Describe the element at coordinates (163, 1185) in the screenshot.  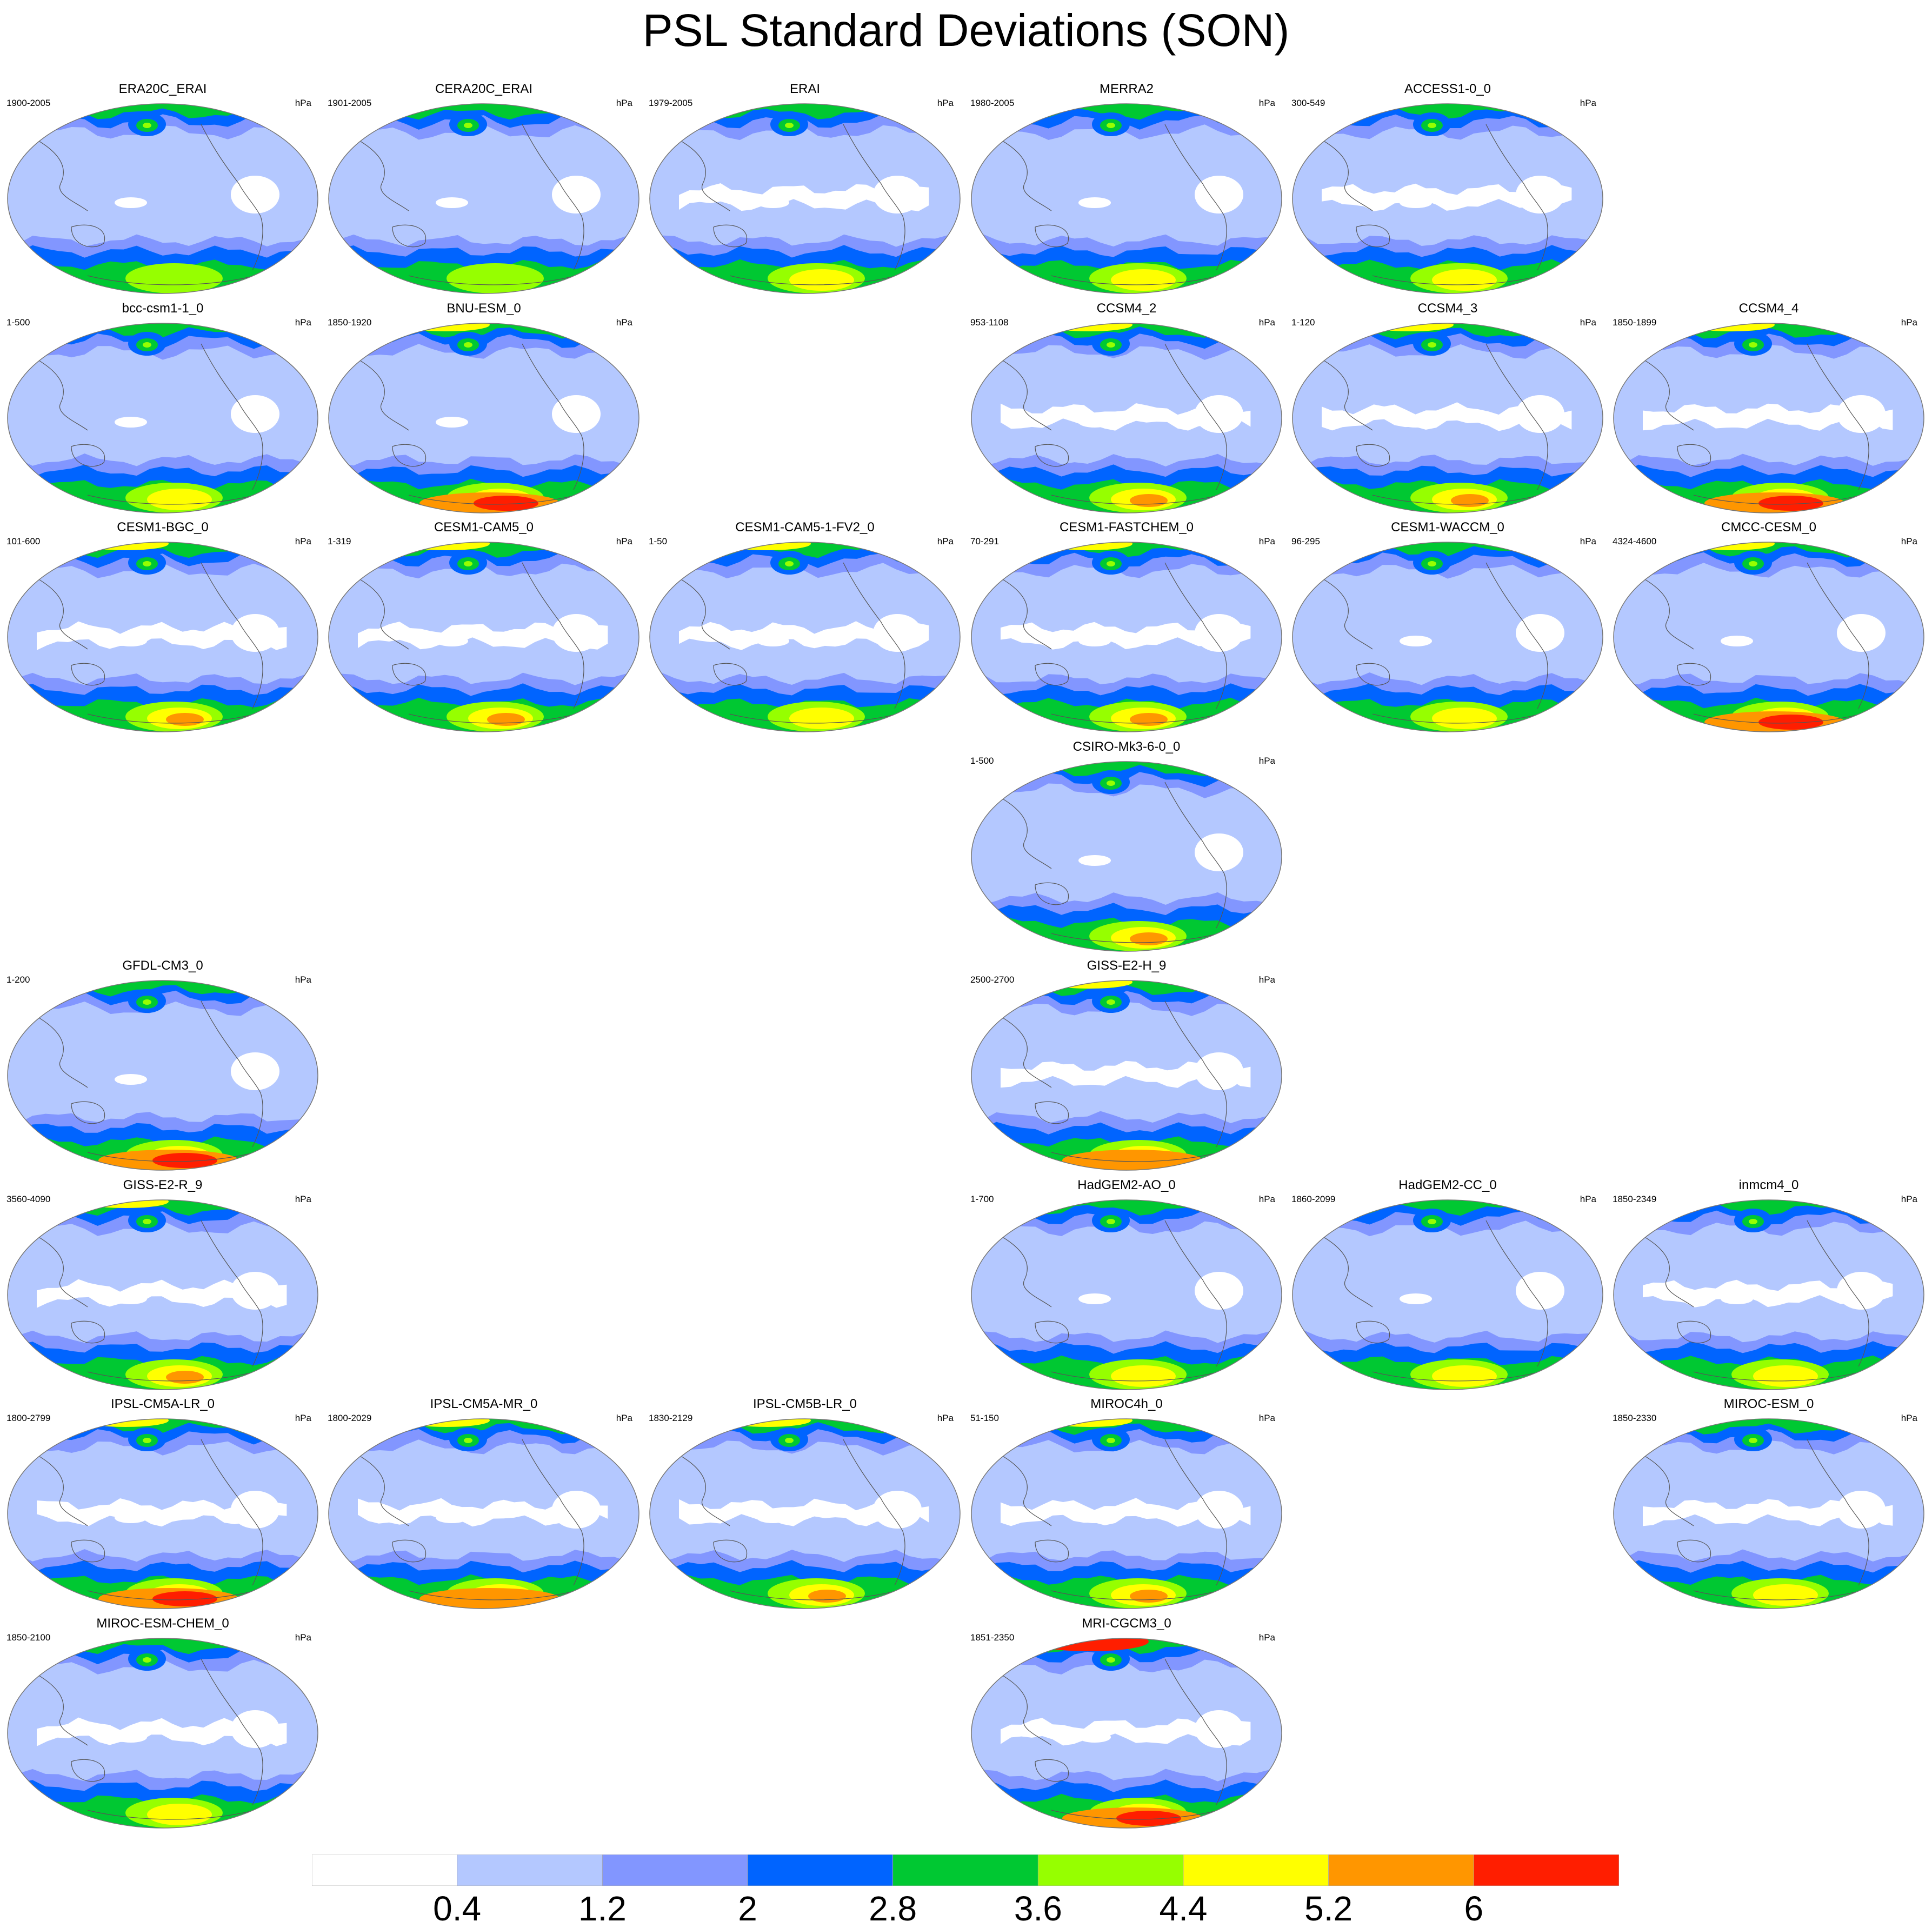
I see `panel-title: GISS-E2-R_9` at that location.